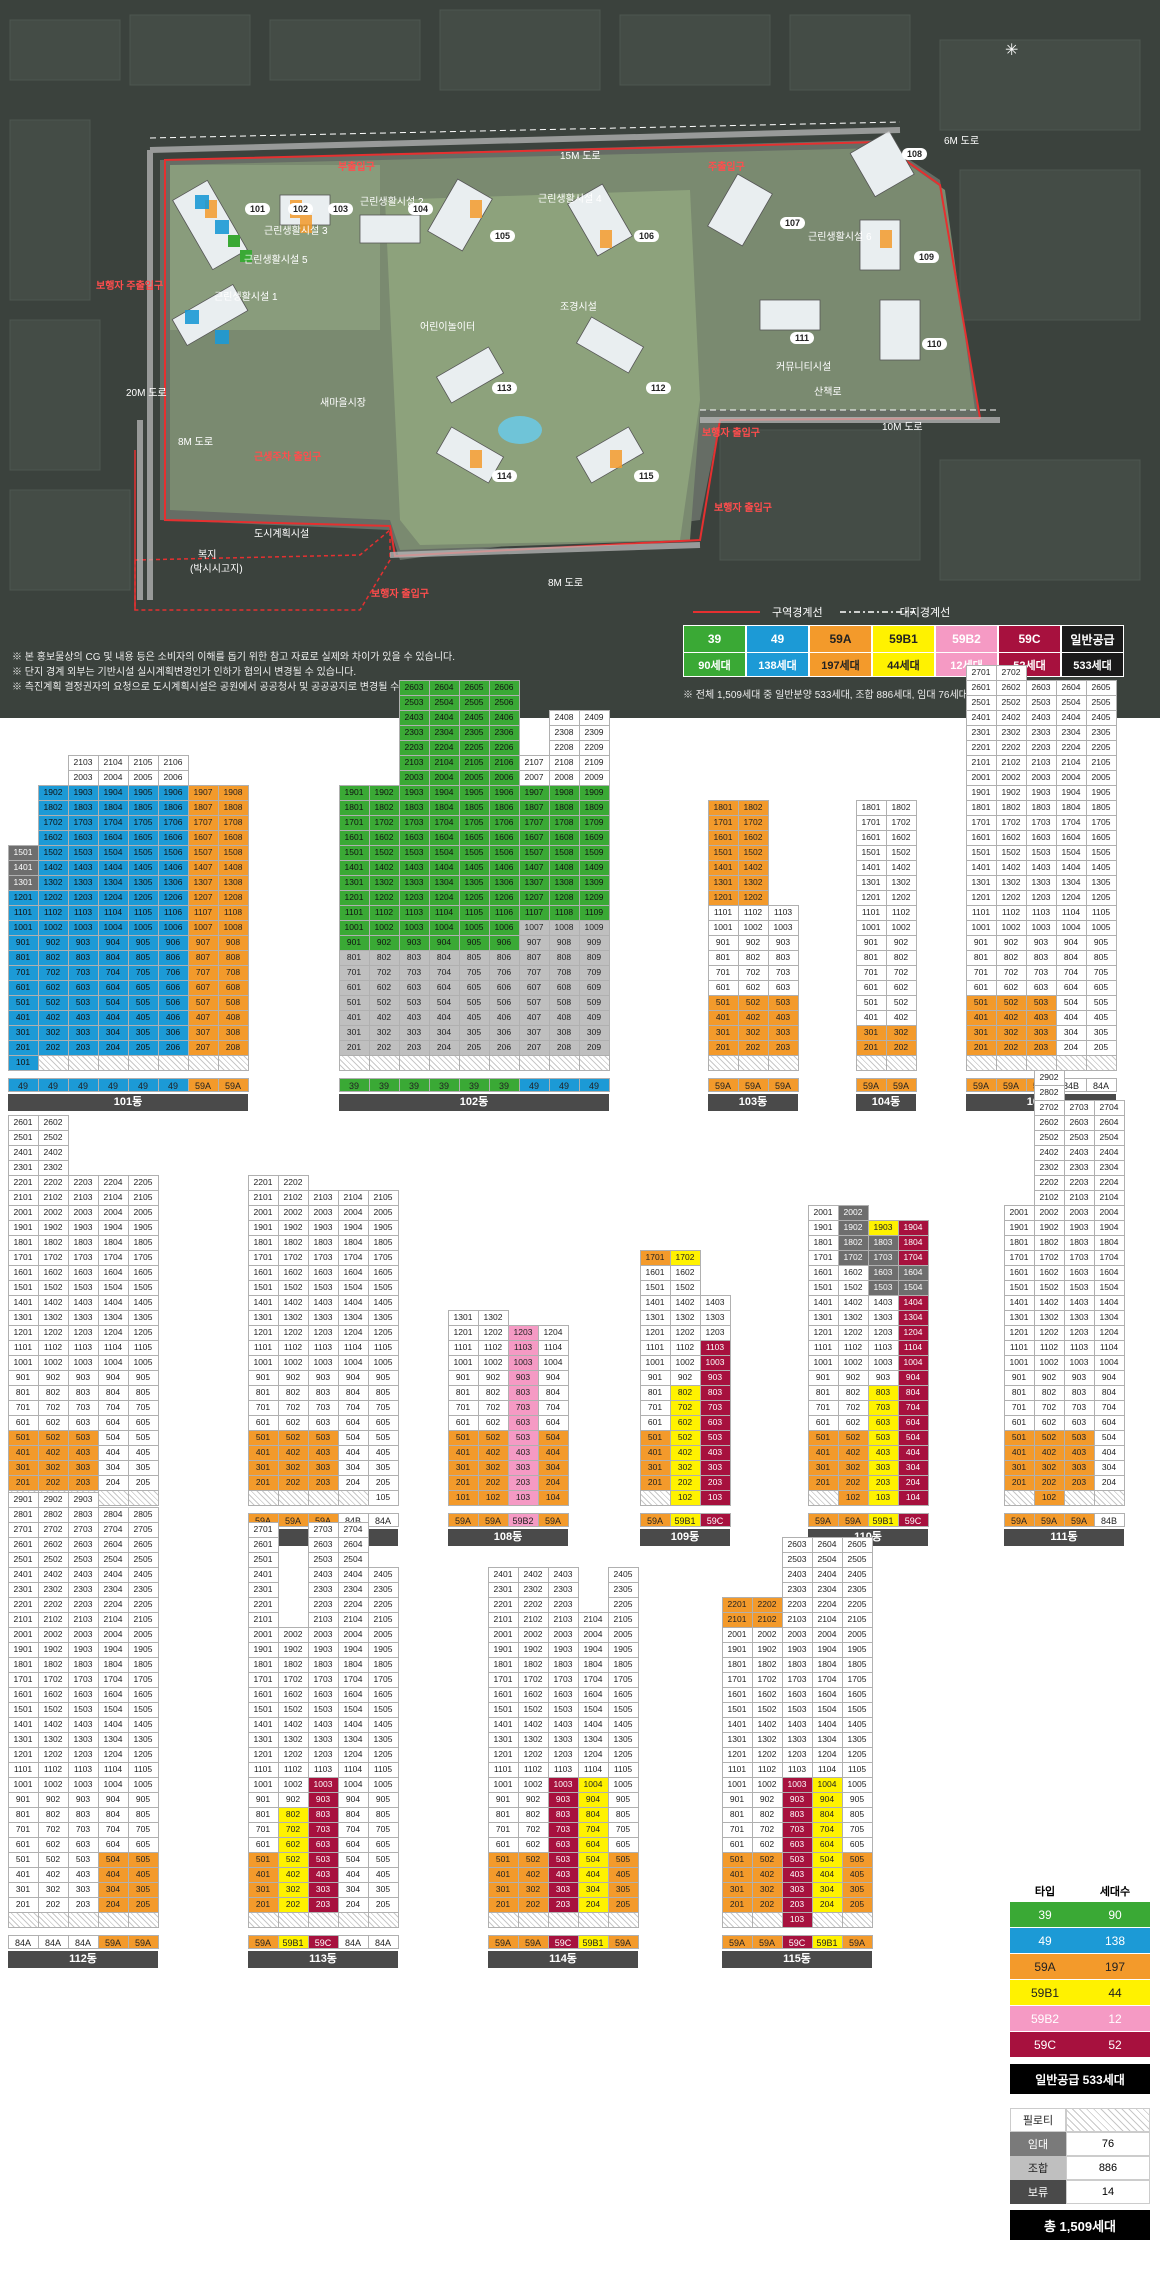 The width and height of the screenshot is (1160, 2281). Describe the element at coordinates (623, 1619) in the screenshot. I see `unit-cell: 2105` at that location.